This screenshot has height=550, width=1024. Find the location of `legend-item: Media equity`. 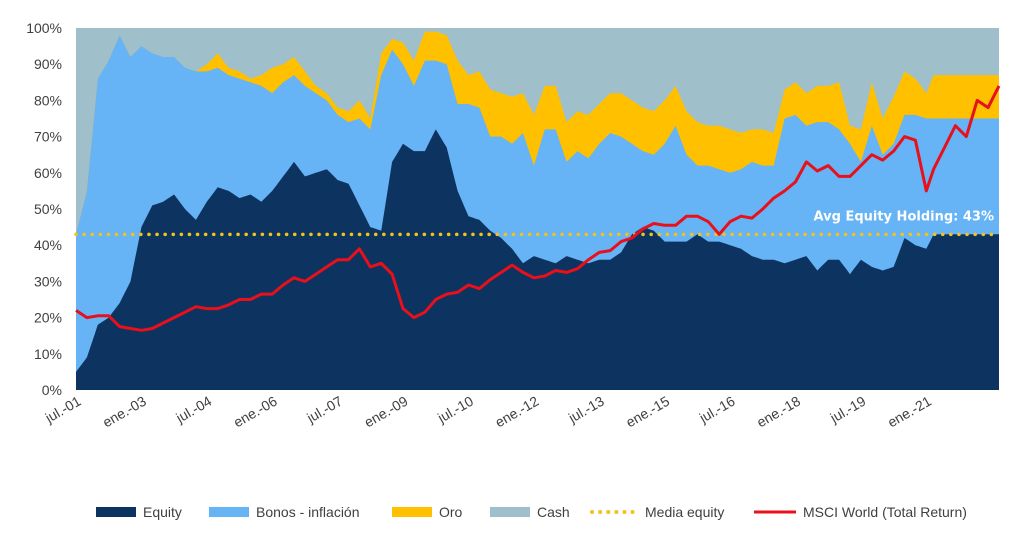

legend-item: Media equity is located at coordinates (657, 512).